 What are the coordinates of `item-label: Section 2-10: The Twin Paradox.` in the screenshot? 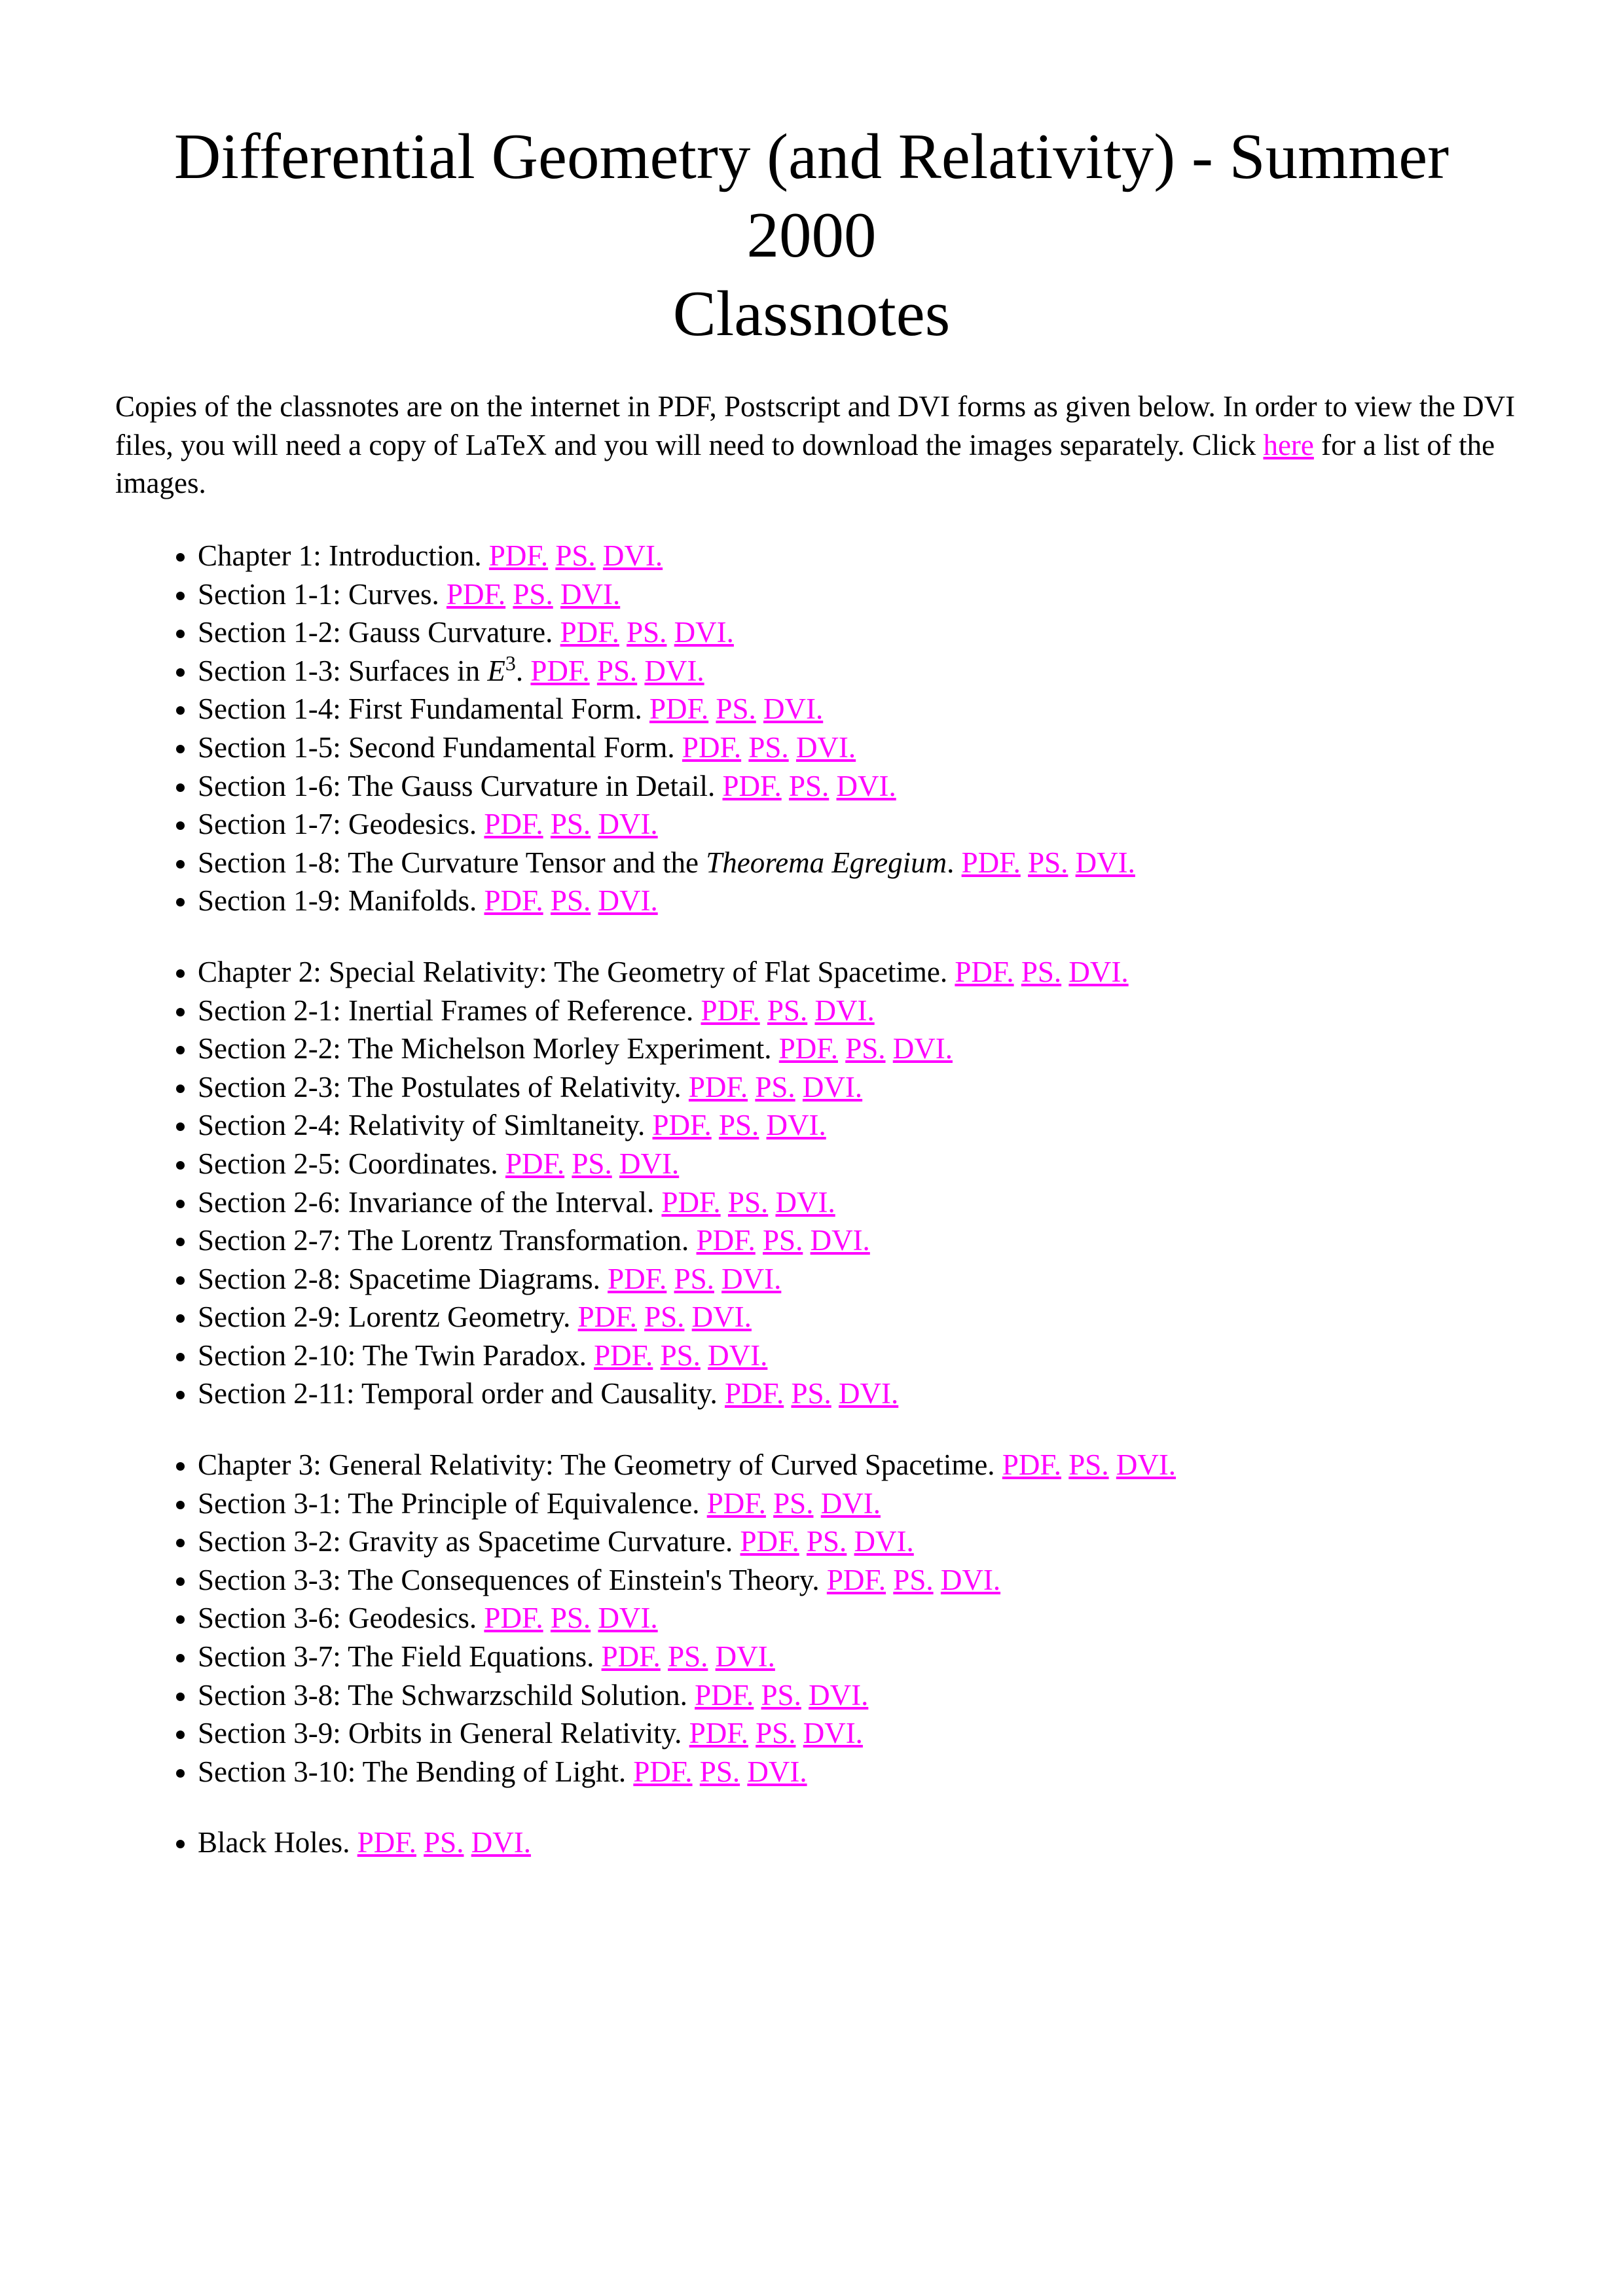 It's located at (392, 1355).